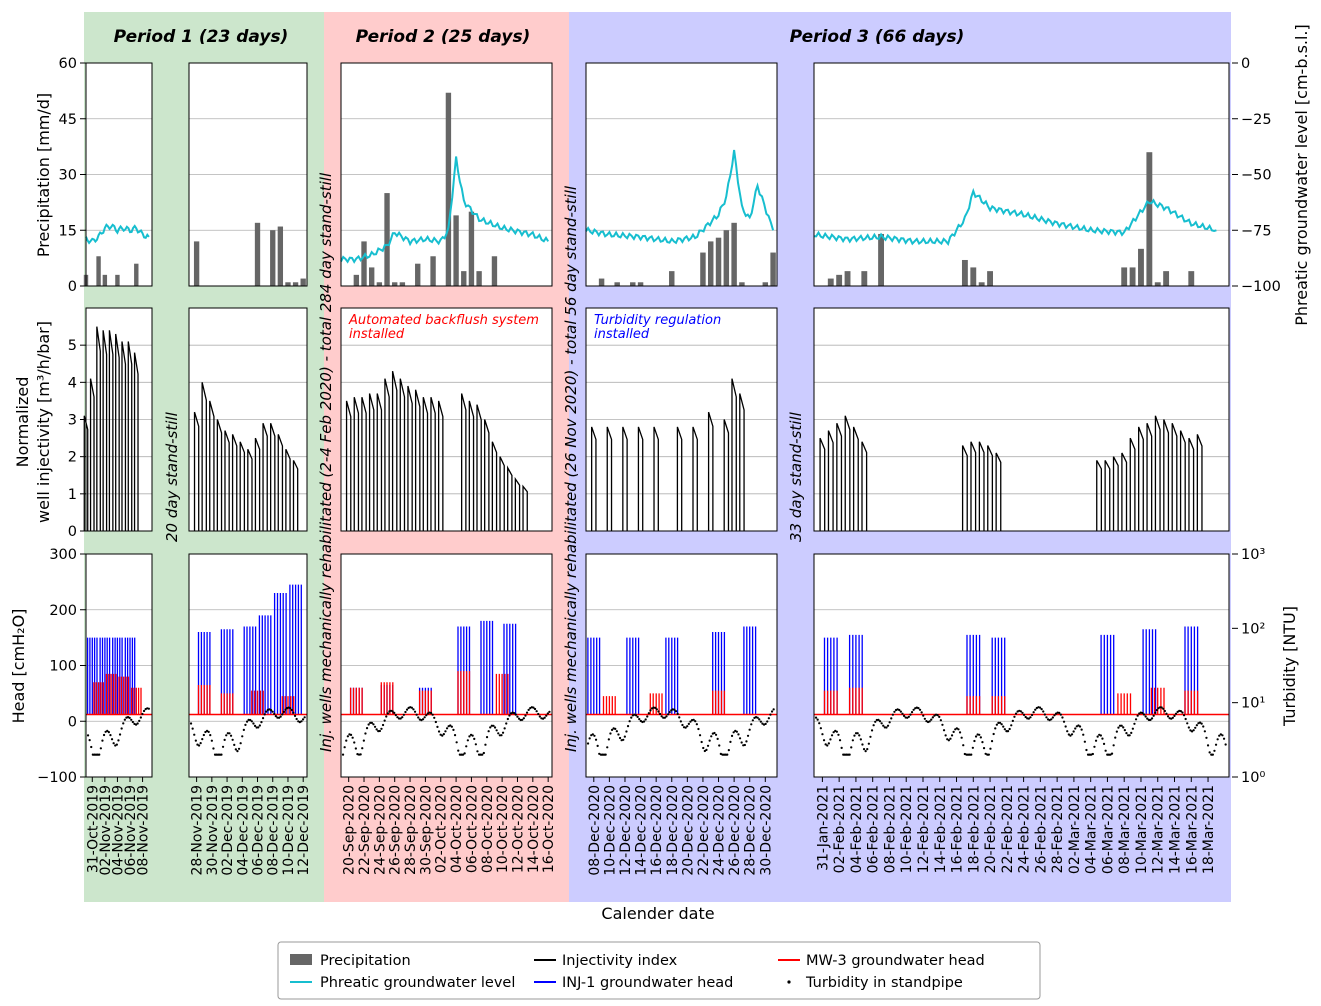  What do you see at coordinates (1025, 829) in the screenshot?
I see `x-tick-label: 24-Feb-2021` at bounding box center [1025, 829].